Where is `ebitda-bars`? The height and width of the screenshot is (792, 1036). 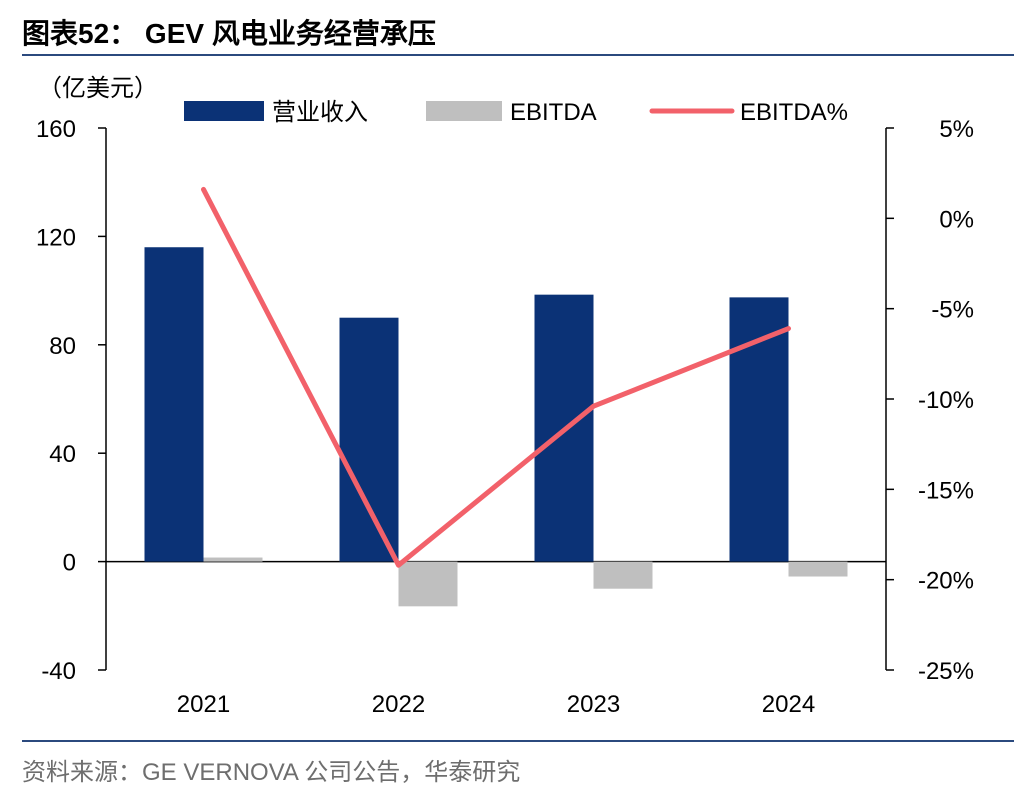 ebitda-bars is located at coordinates (525, 582).